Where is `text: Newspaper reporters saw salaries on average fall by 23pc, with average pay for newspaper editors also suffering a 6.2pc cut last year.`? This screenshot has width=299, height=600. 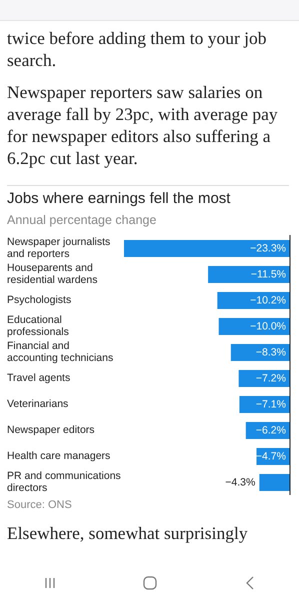
text: Newspaper reporters saw salaries on average fall by 23pc, with average pay for newspaper editors also suffering a 6.2pc cut last year. is located at coordinates (143, 125).